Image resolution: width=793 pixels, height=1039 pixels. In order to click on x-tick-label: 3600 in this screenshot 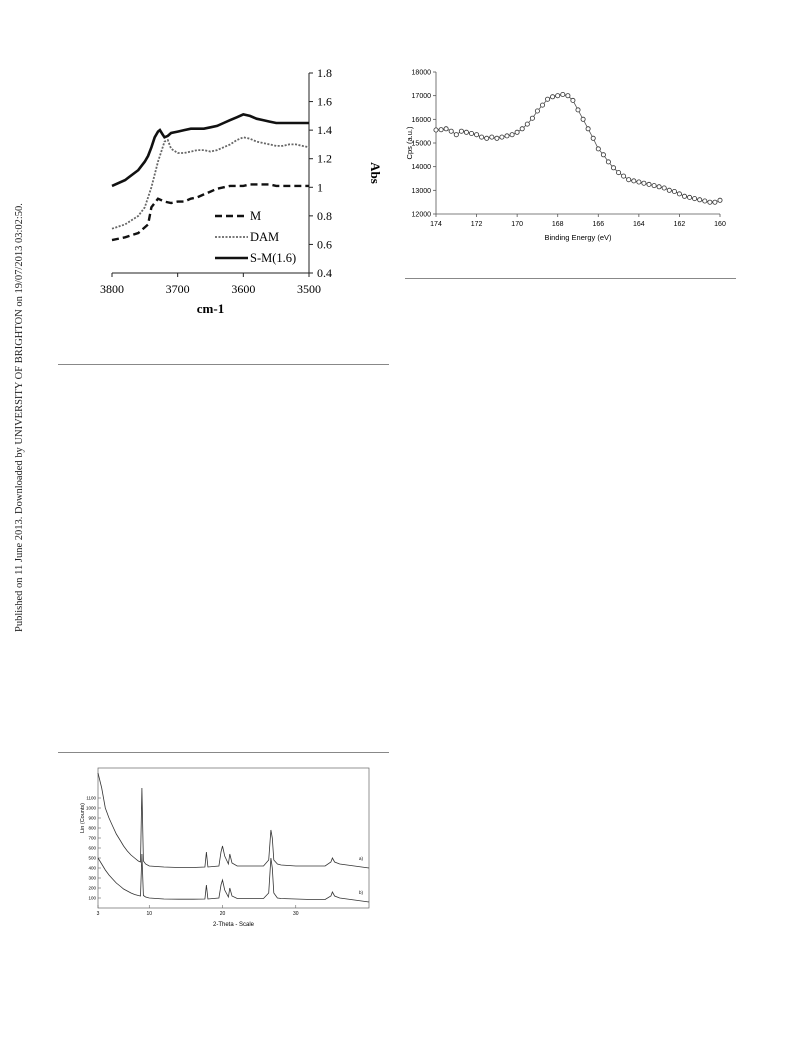, I will do `click(243, 289)`.